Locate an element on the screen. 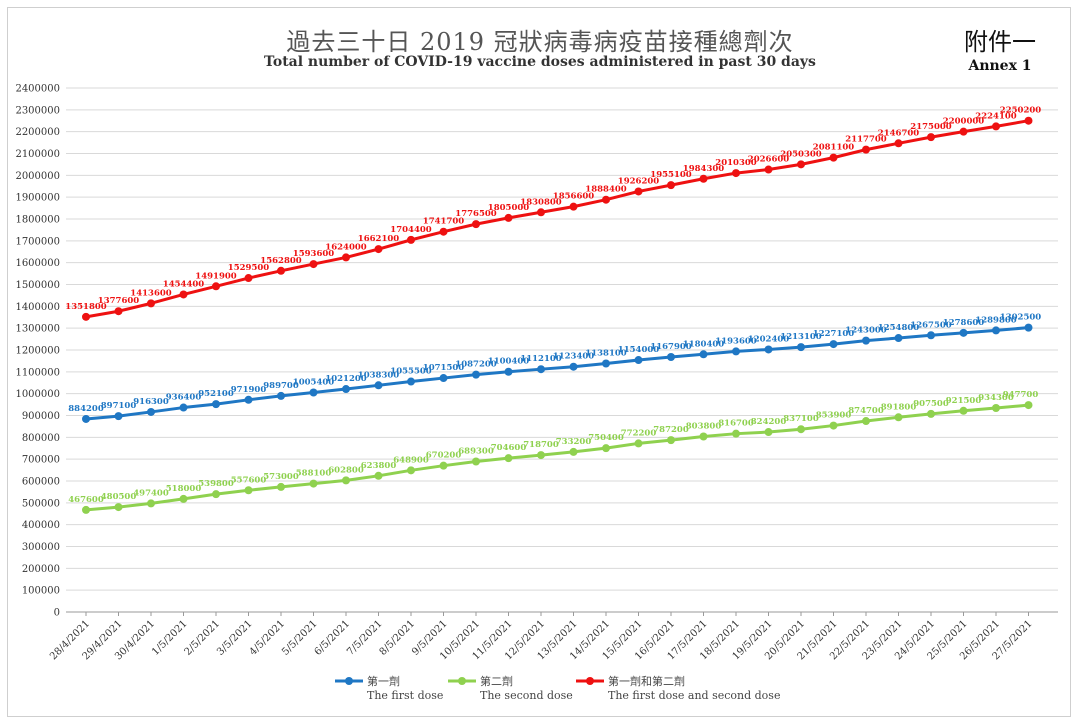 The height and width of the screenshot is (725, 1080). data-label-2: 718700 is located at coordinates (541, 445).